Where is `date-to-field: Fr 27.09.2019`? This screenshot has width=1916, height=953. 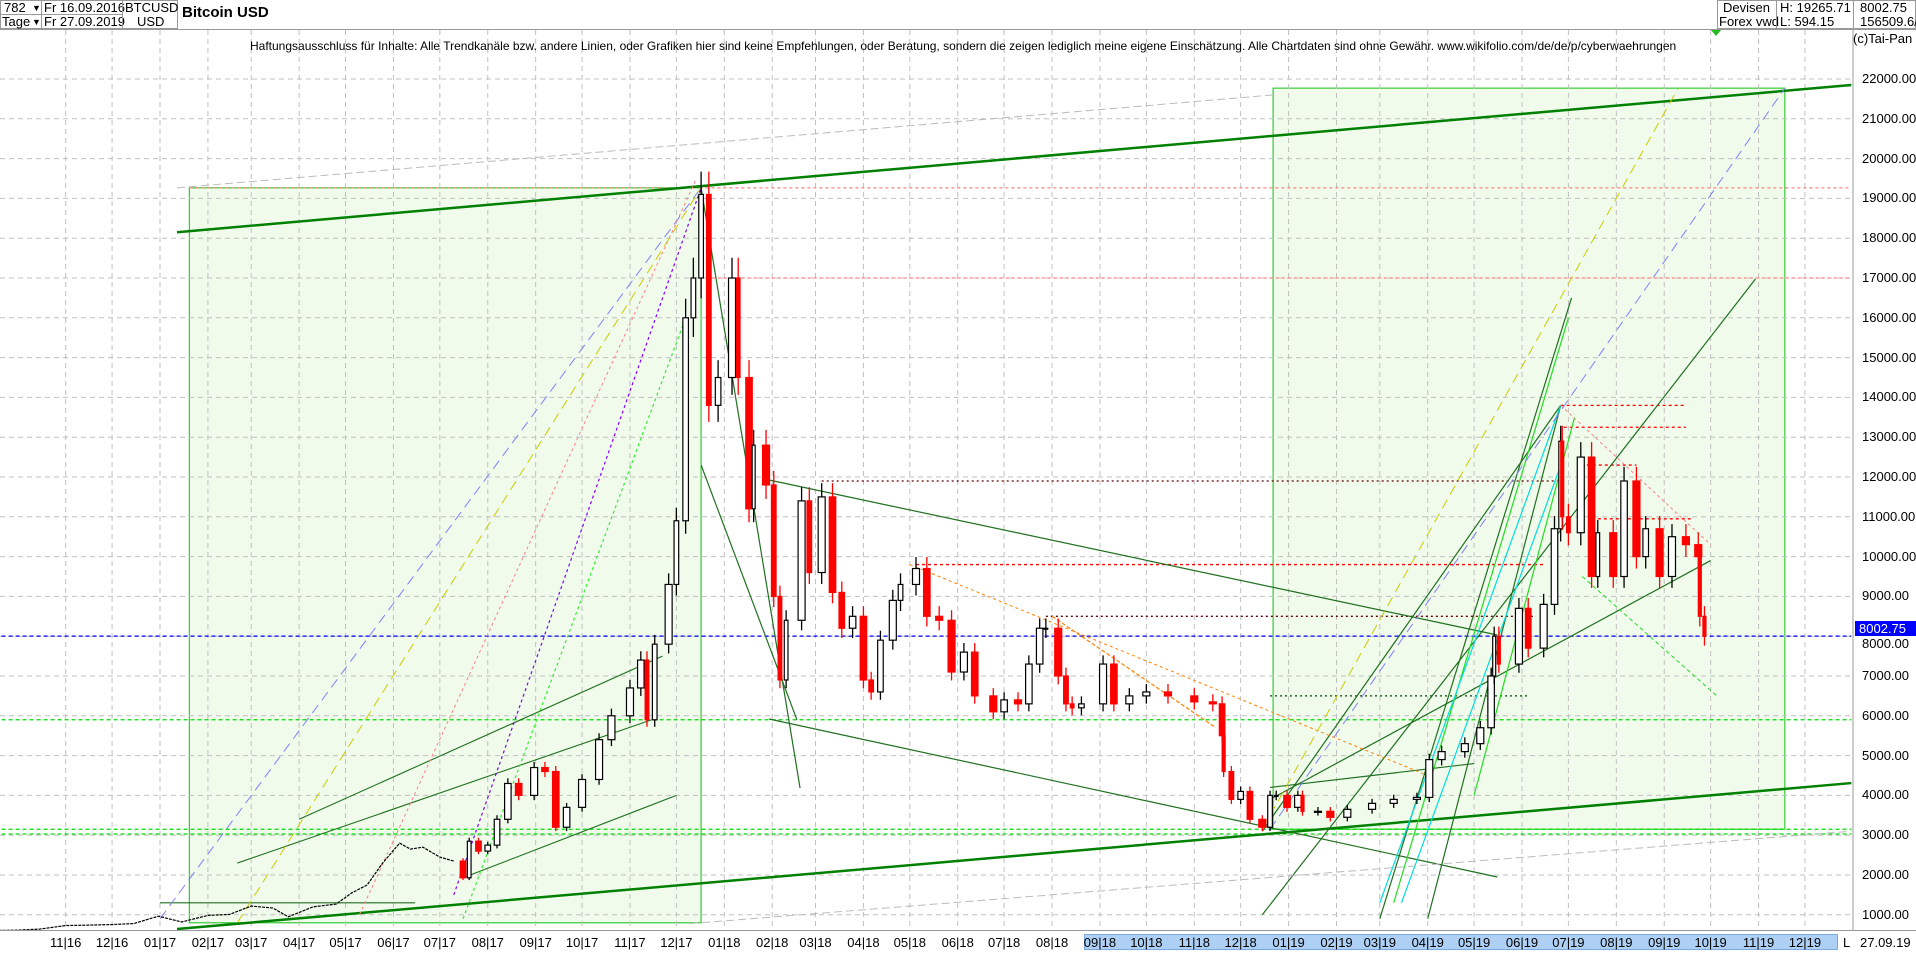 date-to-field: Fr 27.09.2019 is located at coordinates (83, 21).